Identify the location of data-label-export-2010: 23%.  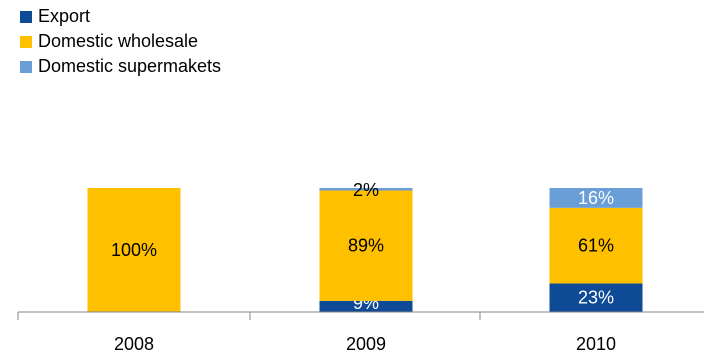
(596, 298).